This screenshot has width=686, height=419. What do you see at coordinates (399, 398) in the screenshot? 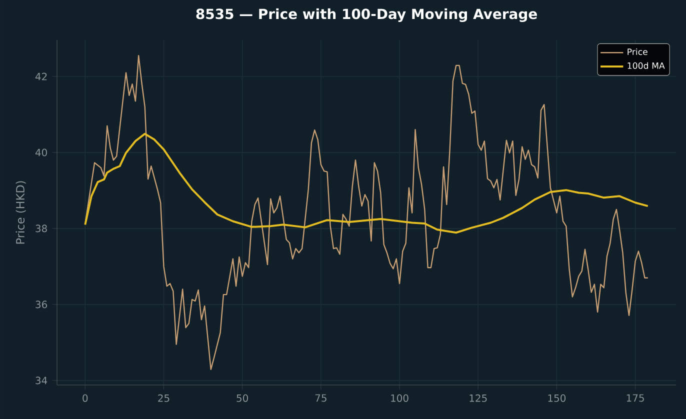
I see `x-tick-label: 100` at bounding box center [399, 398].